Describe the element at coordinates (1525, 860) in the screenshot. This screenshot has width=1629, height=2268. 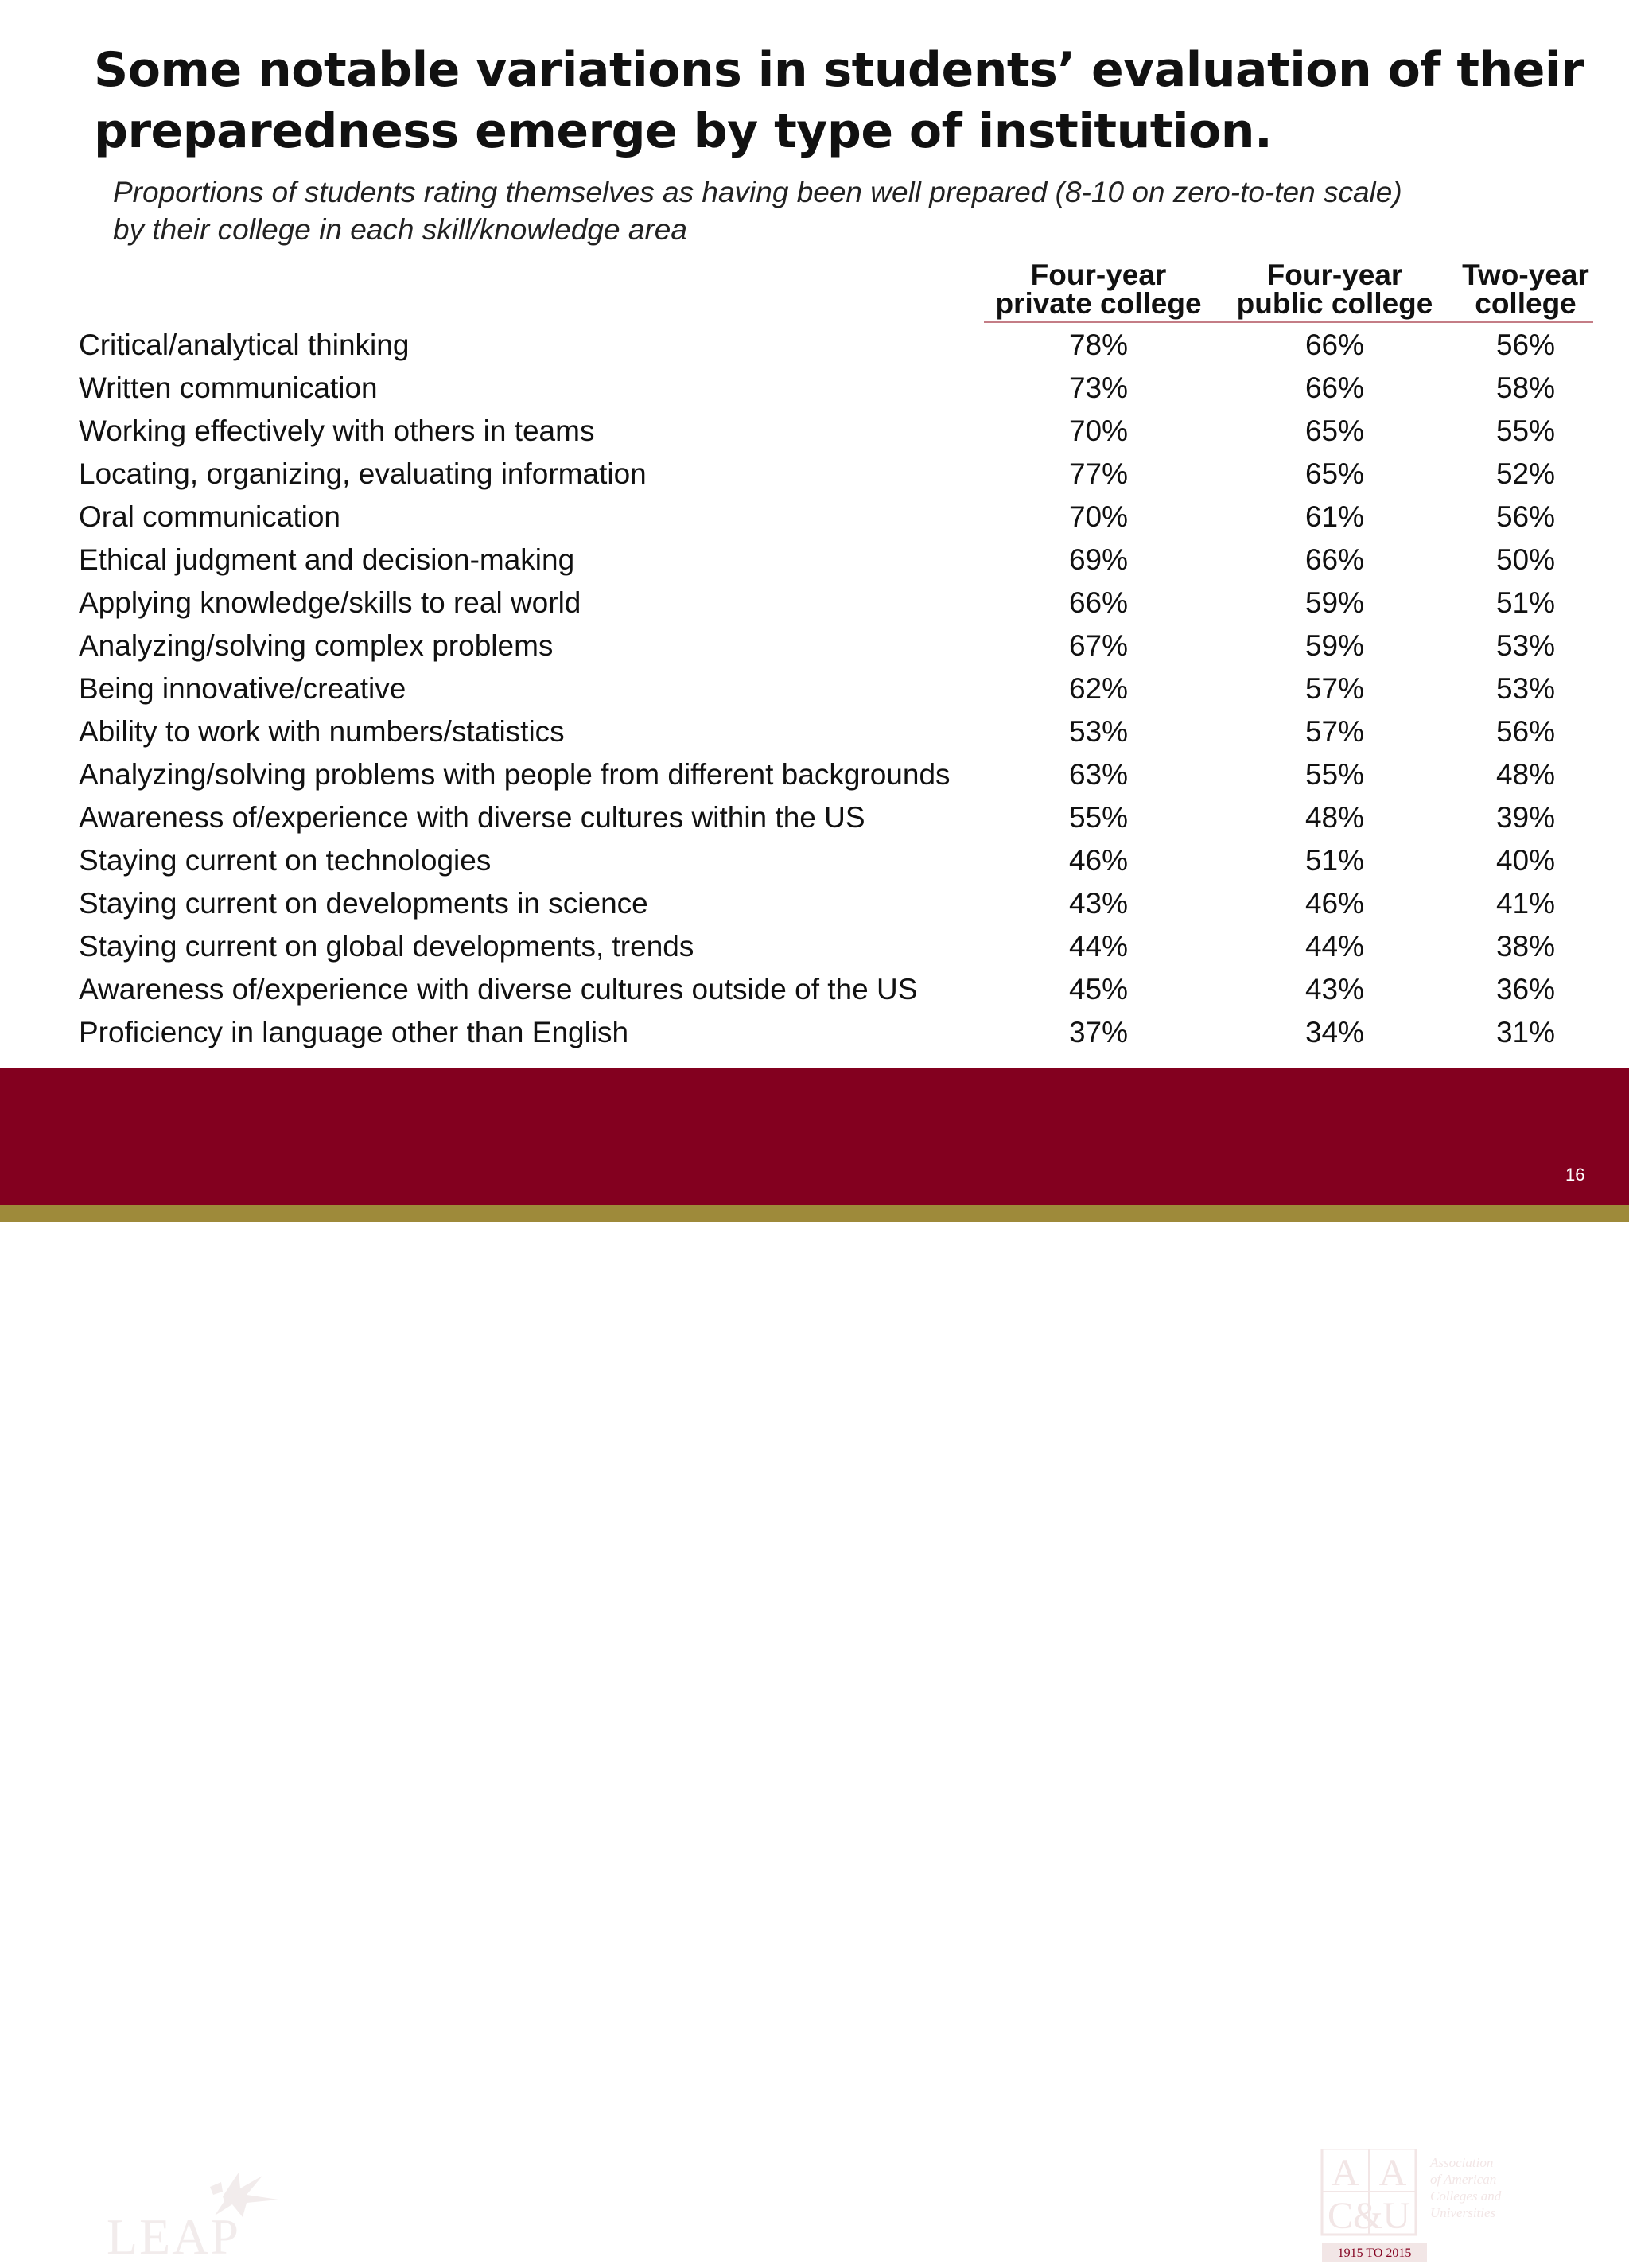
I see `table-cell: 40%` at that location.